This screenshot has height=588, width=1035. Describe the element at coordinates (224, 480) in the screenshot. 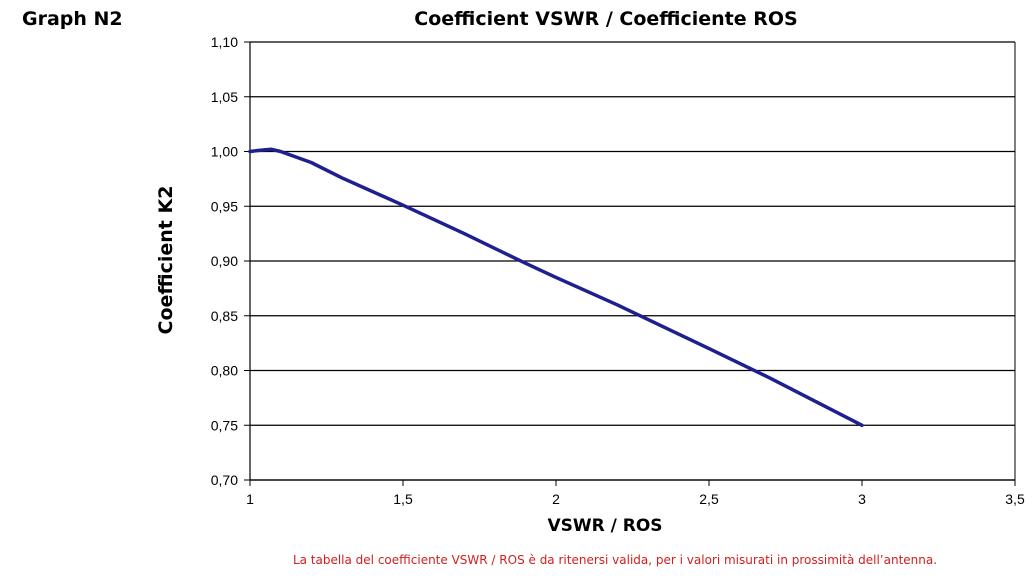

I see `y-tick-label: 0,70` at that location.